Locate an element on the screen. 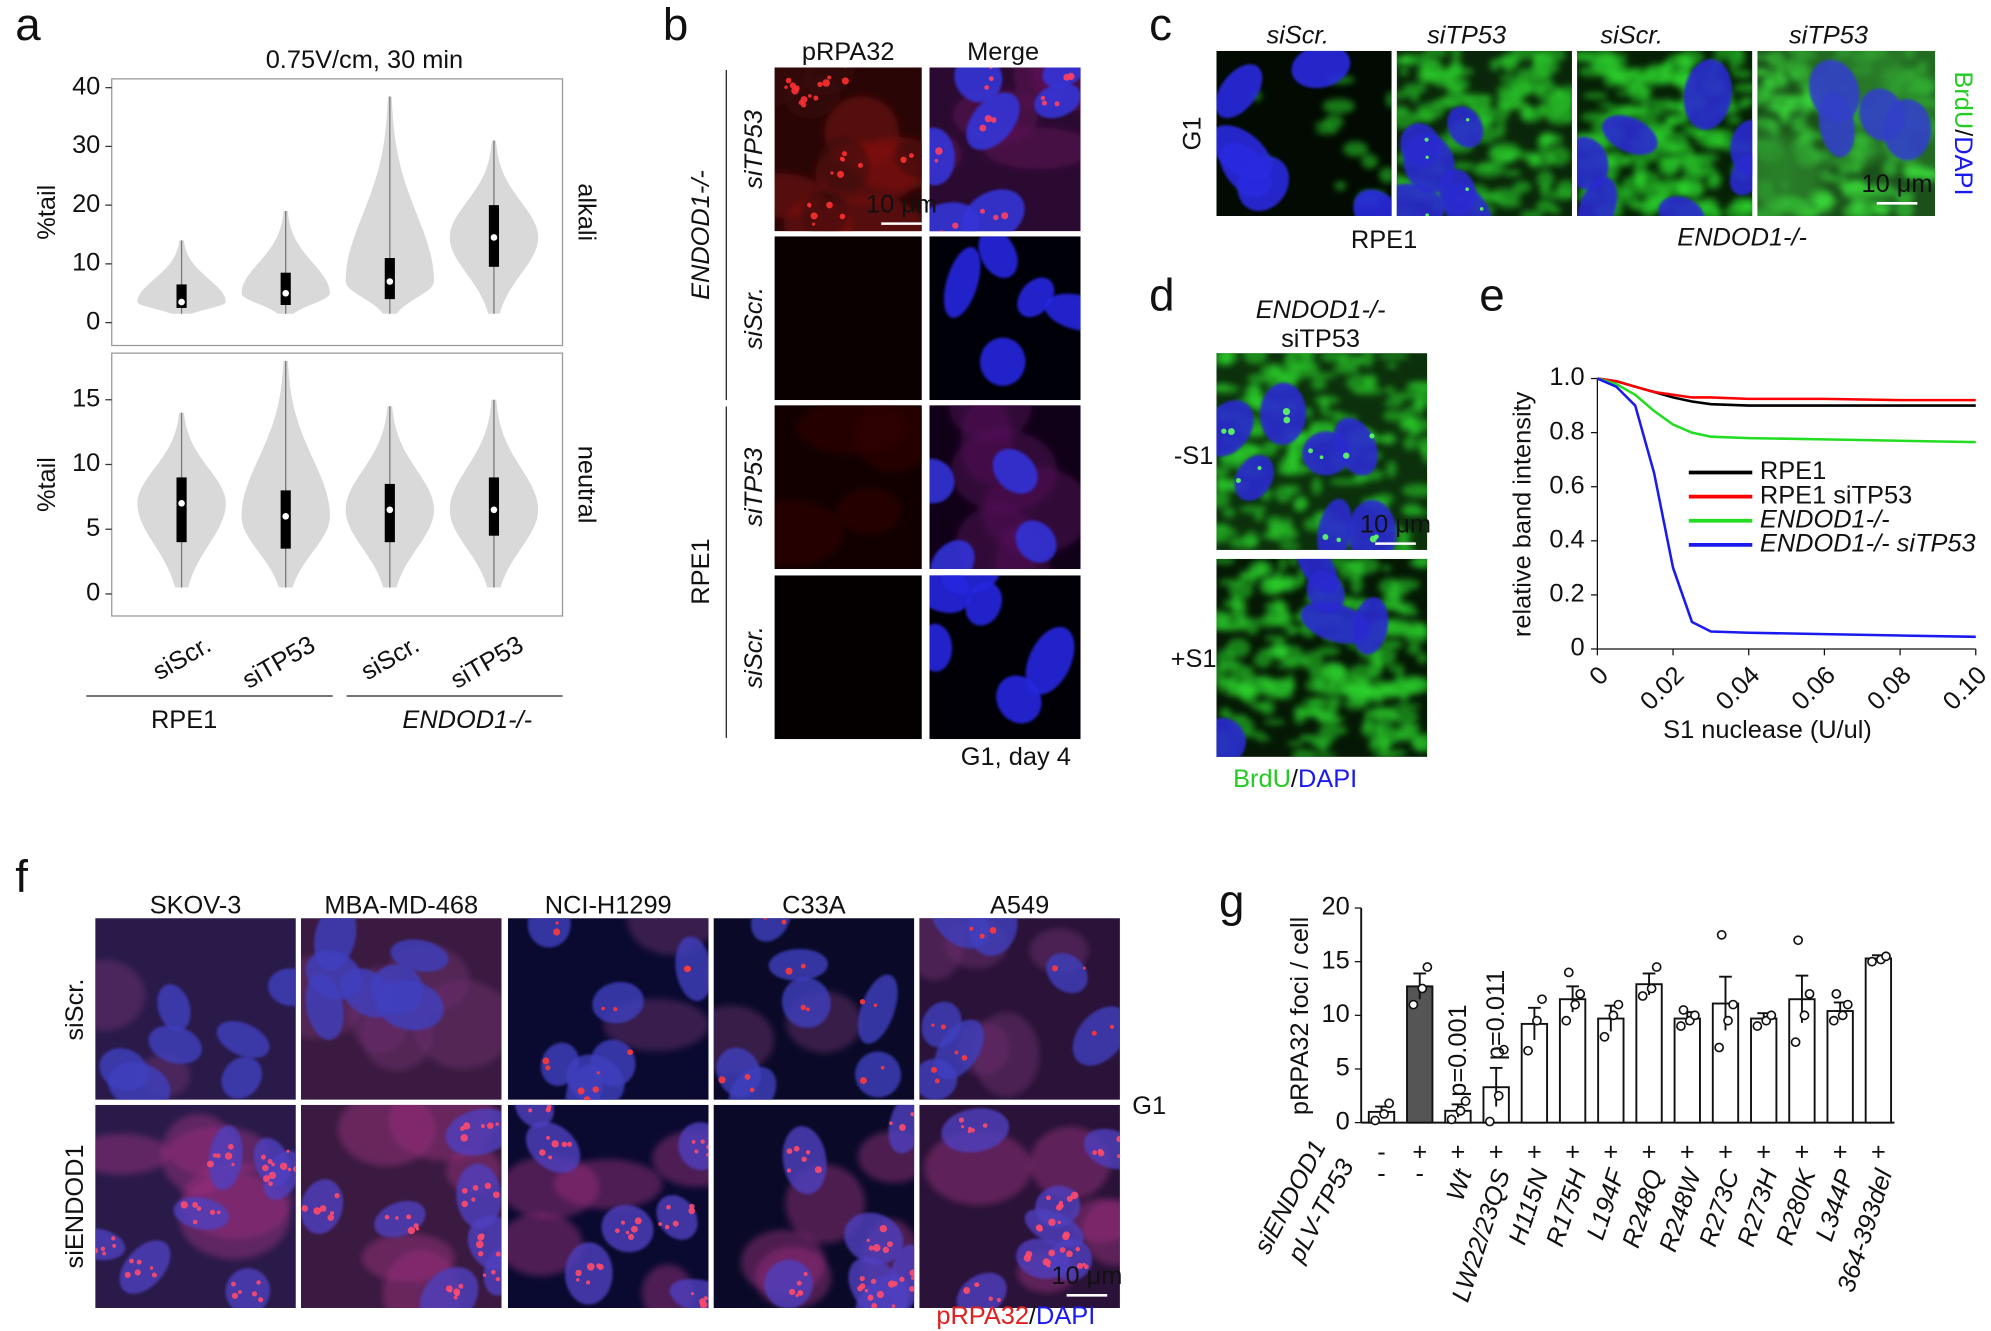  row-label: G1 is located at coordinates (1192, 134).